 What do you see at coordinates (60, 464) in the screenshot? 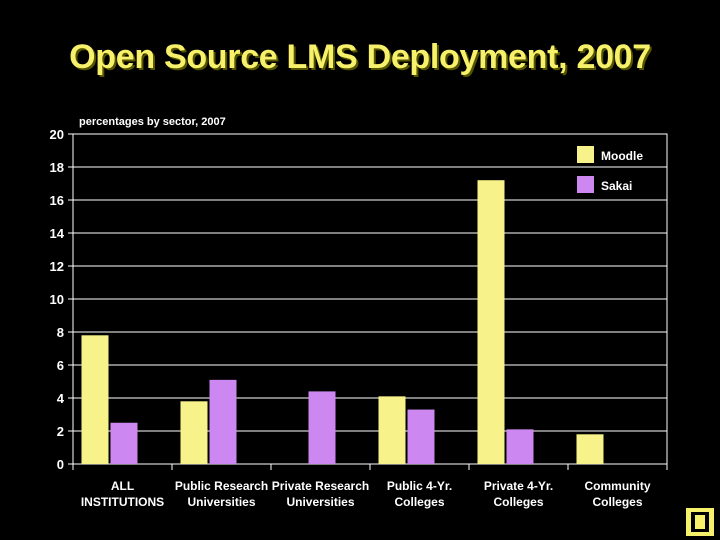
I see `y-tick-label: 0` at bounding box center [60, 464].